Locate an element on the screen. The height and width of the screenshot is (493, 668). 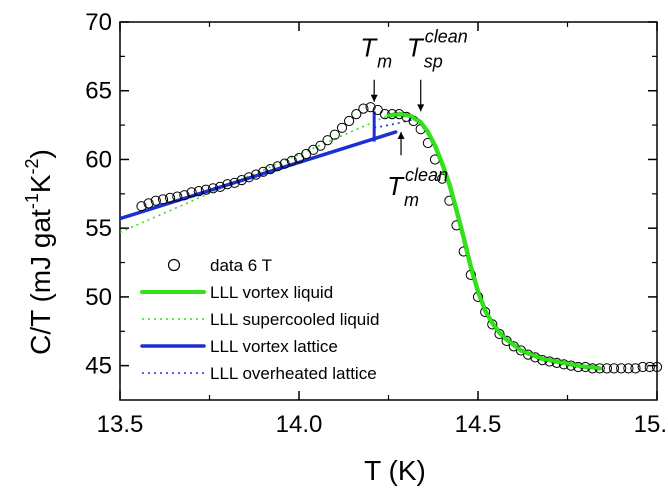
series-line-lll-overheated-lattice is located at coordinates (394, 123).